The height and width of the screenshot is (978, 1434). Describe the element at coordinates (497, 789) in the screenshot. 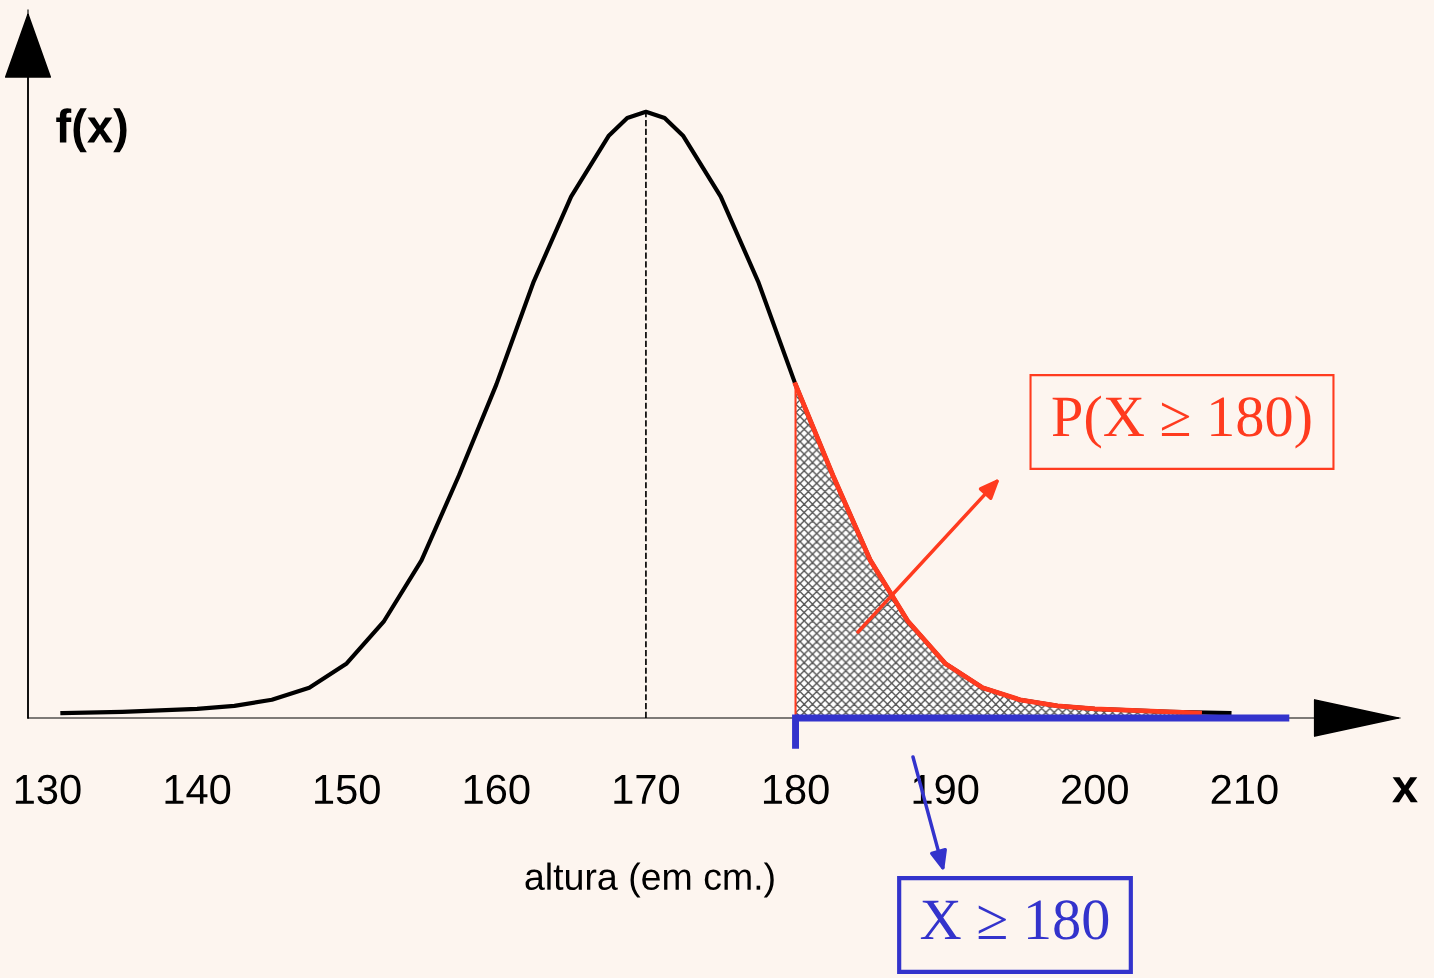

I see `x-tick-label: 160` at that location.